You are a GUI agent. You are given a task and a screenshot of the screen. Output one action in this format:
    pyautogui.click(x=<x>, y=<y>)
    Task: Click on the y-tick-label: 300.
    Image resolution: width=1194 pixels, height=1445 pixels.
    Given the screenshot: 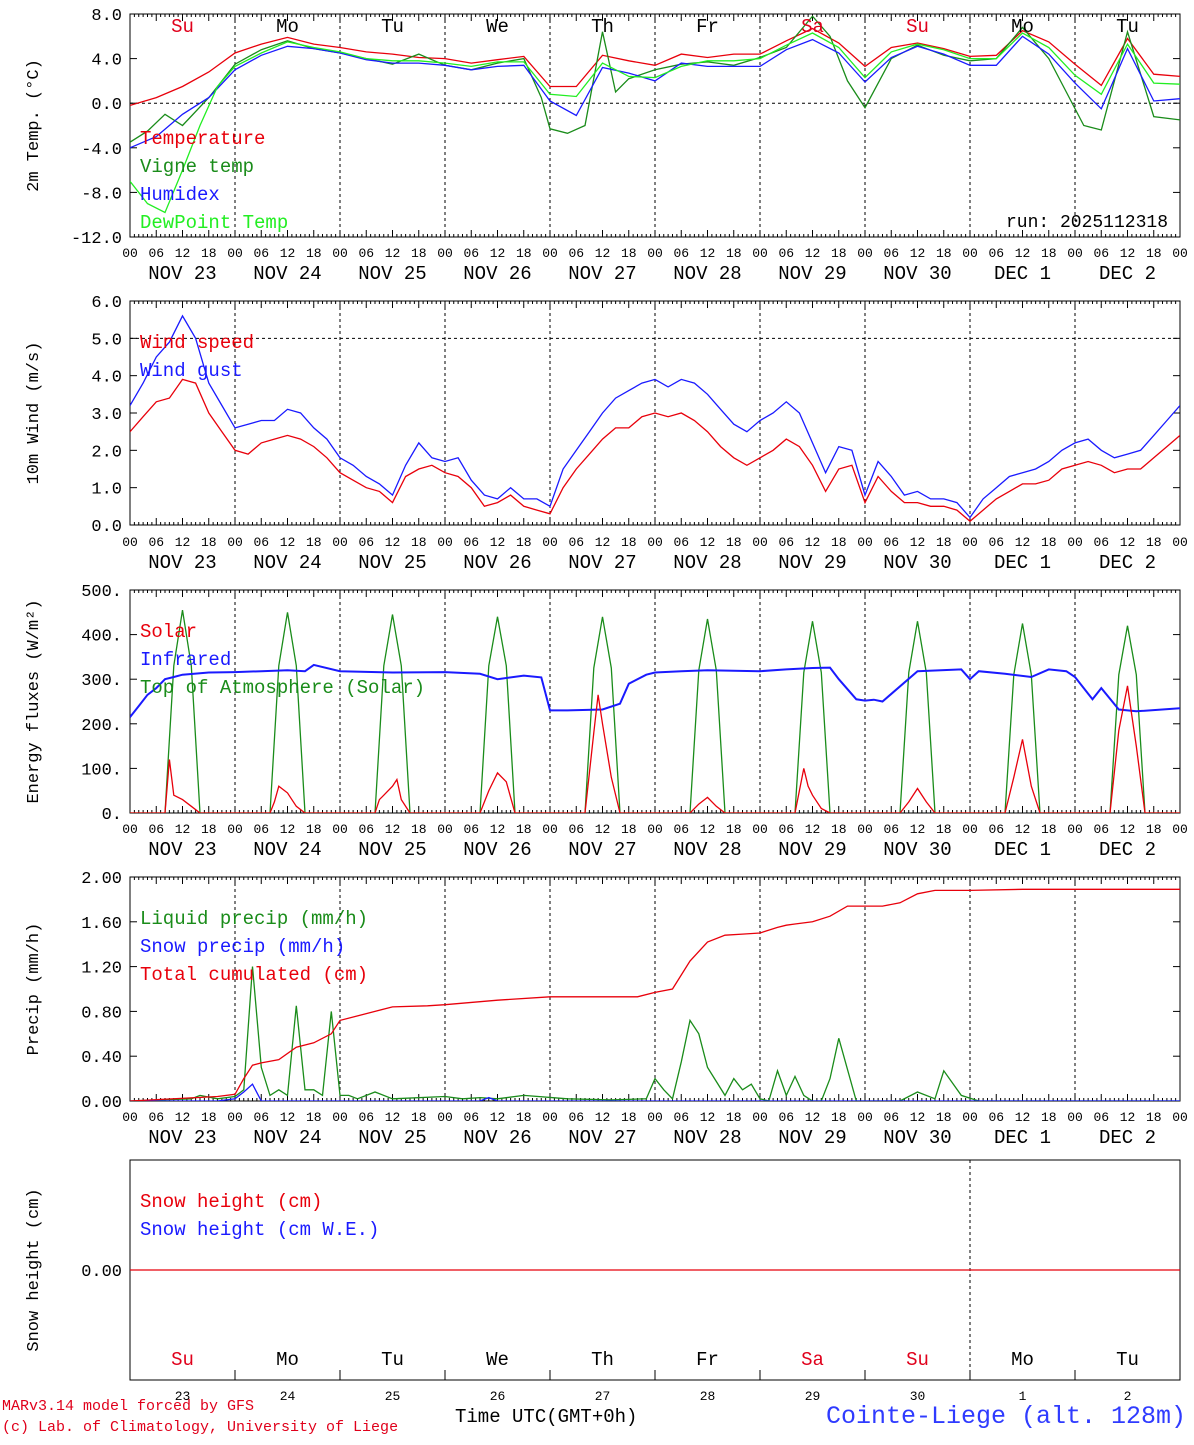 What is the action you would take?
    pyautogui.click(x=101, y=681)
    